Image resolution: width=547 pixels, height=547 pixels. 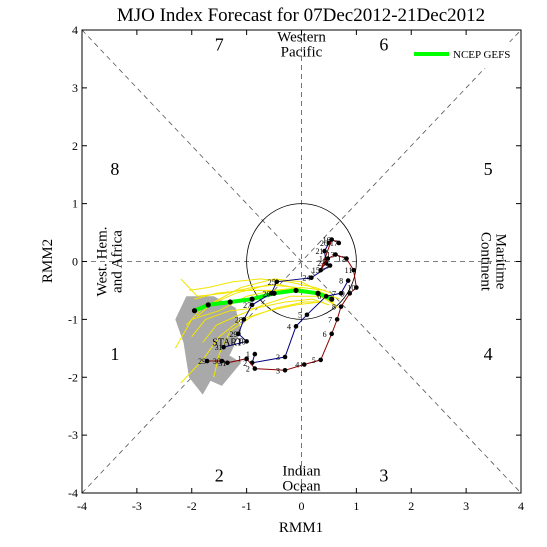 I want to click on forecast-day-label: 1, so click(x=240, y=359).